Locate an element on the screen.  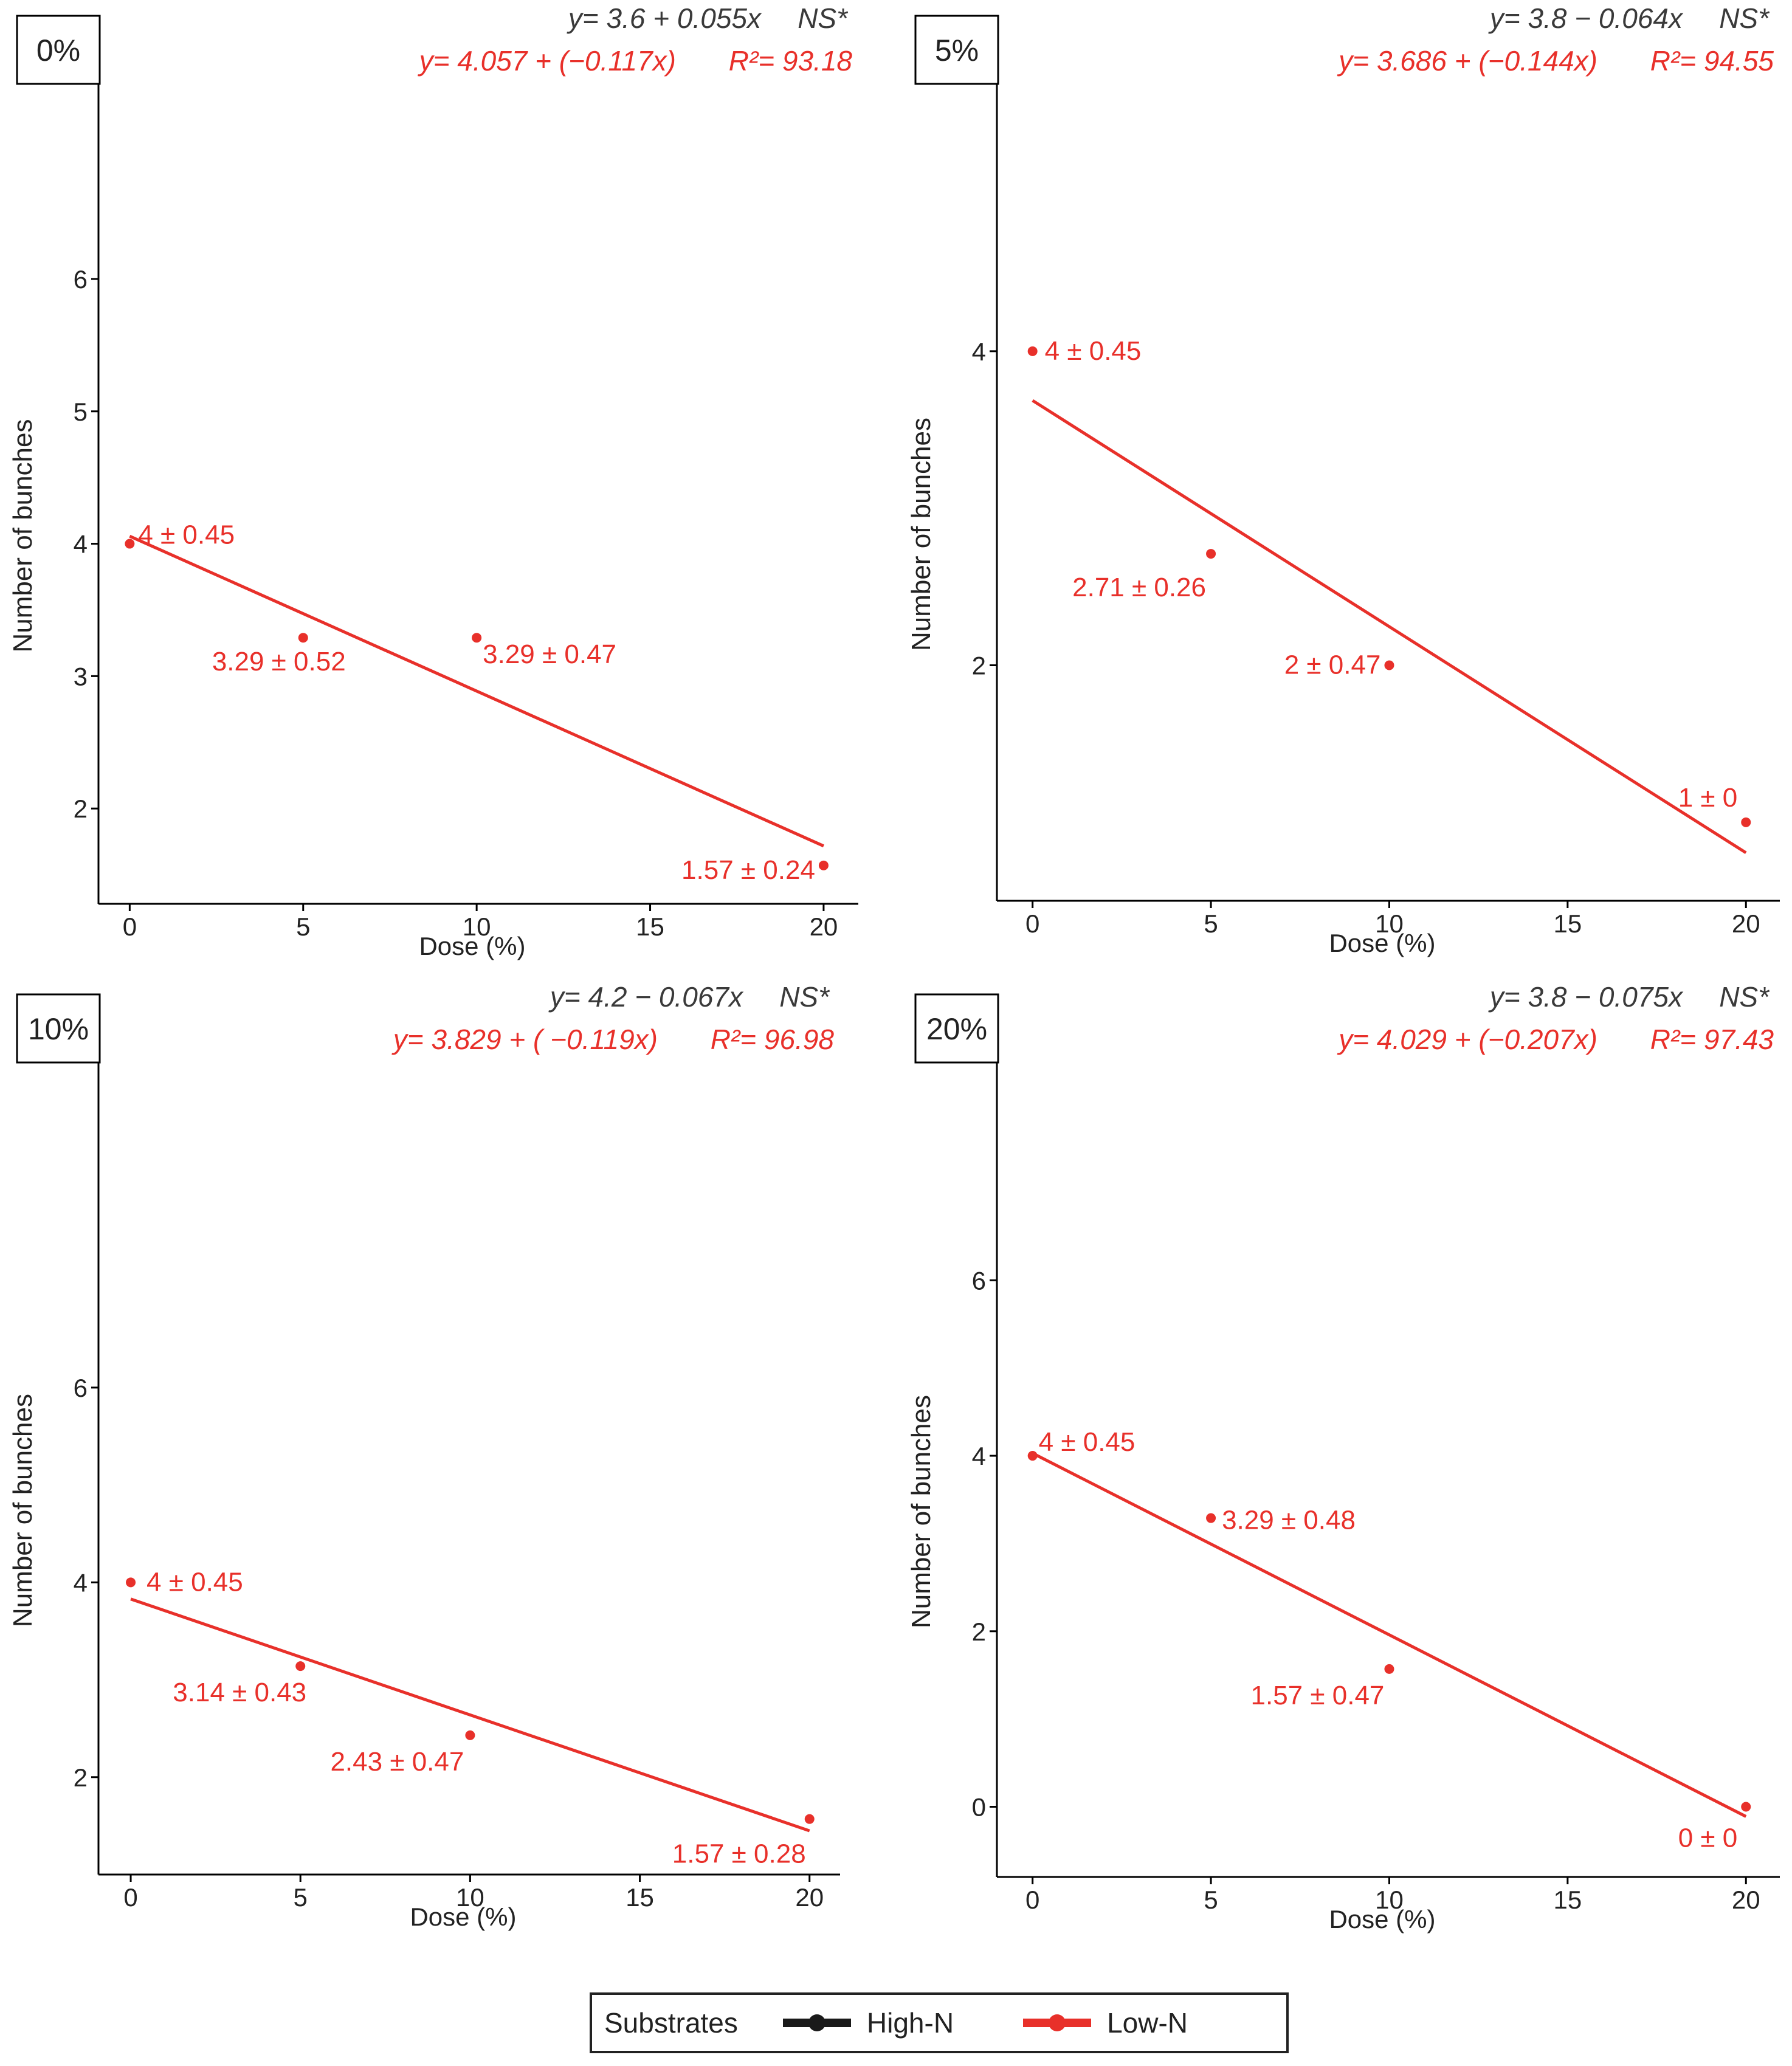
y-tick-label: 3 is located at coordinates (81, 676).